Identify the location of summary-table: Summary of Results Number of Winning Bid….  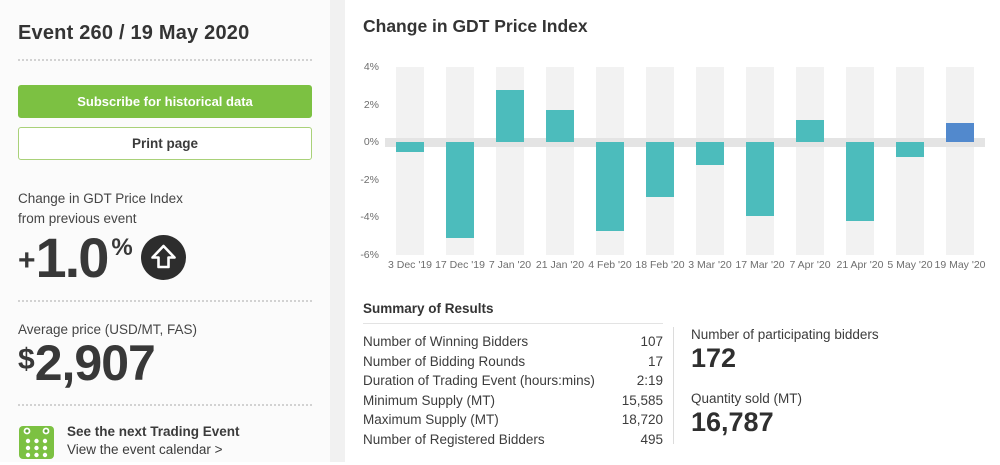
(513, 375).